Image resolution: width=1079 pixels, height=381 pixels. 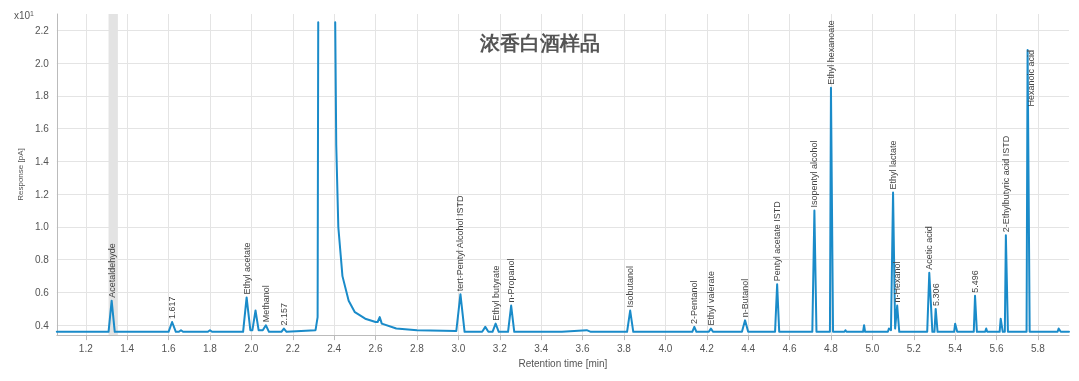 I want to click on y-tick-label: 0.8, so click(x=42, y=260).